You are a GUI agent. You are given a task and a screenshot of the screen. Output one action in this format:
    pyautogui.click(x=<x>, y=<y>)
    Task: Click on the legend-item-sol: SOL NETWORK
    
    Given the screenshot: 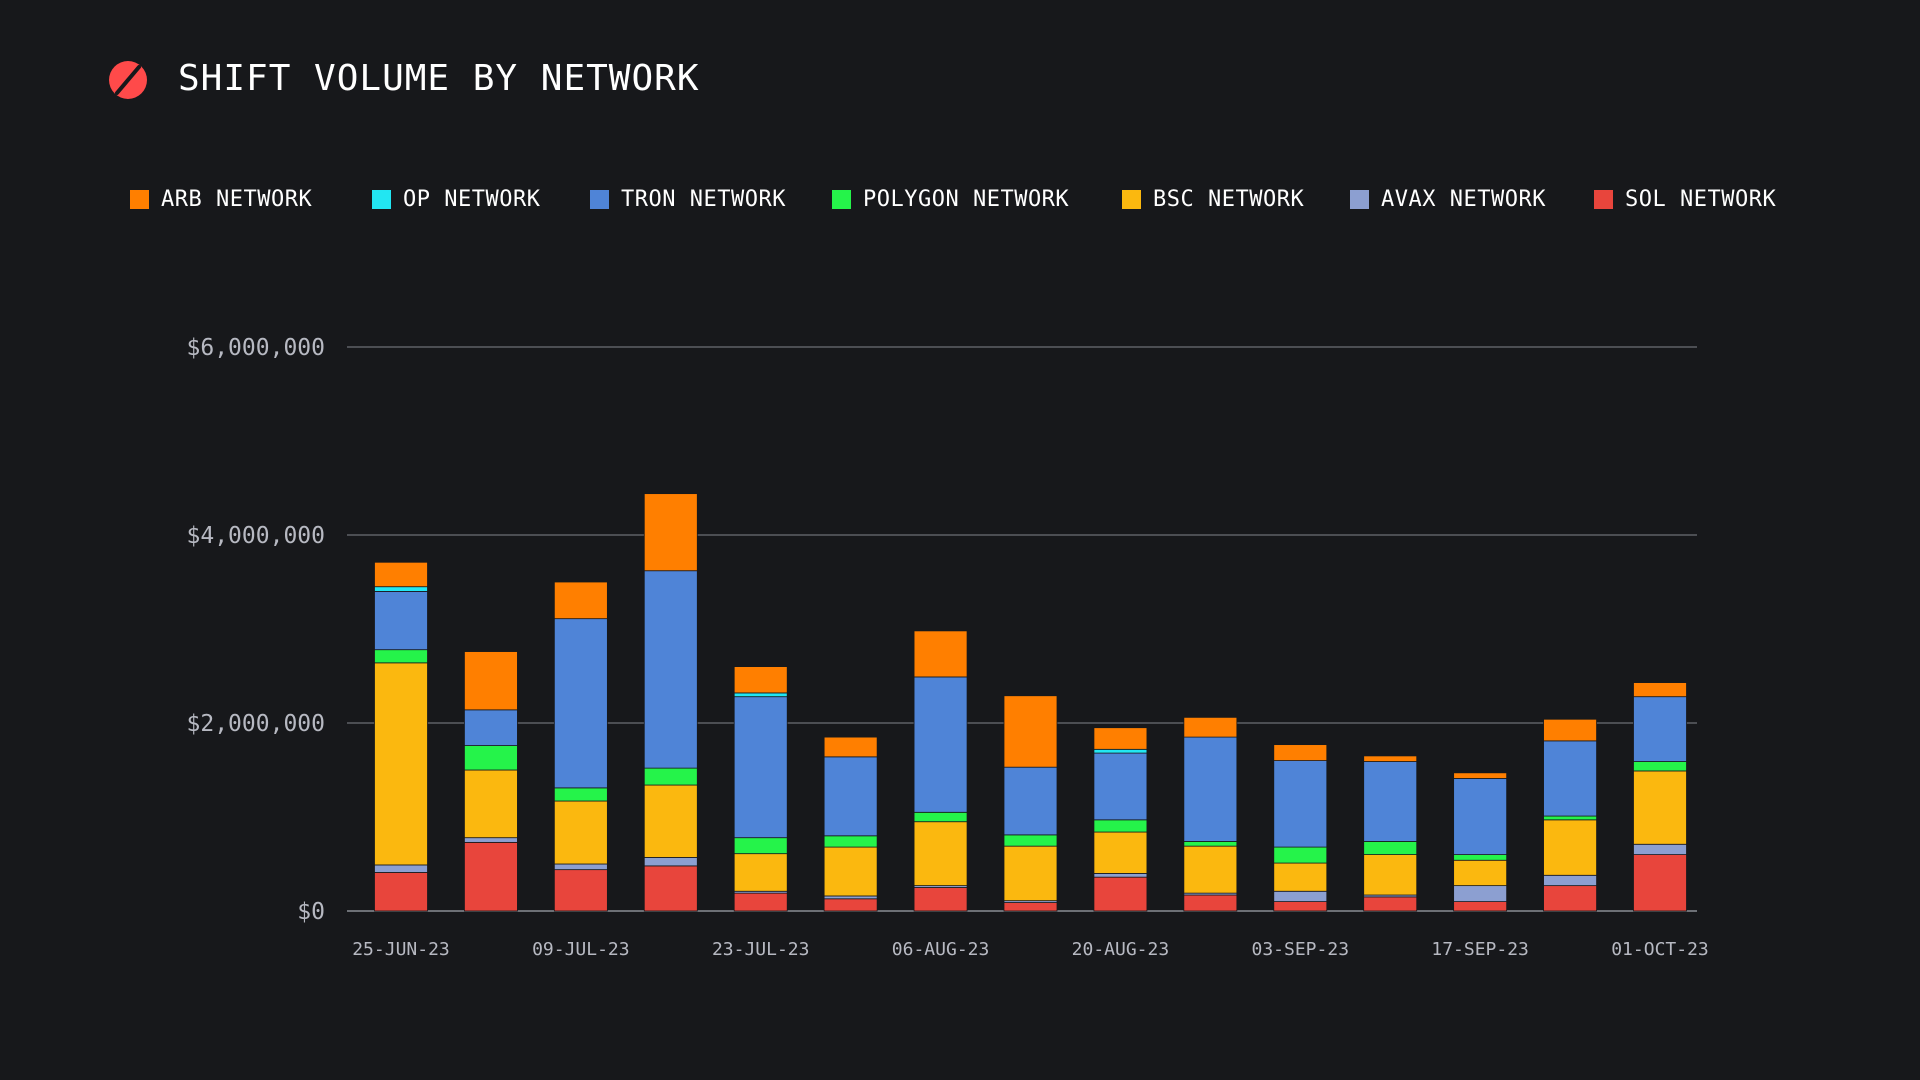 What is the action you would take?
    pyautogui.click(x=1685, y=199)
    